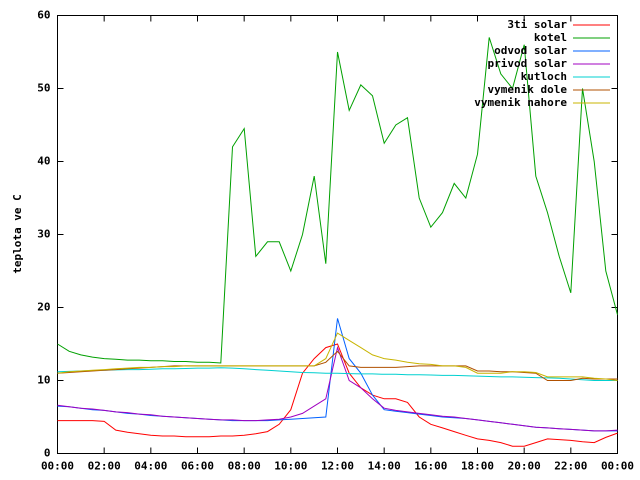  I want to click on x-tick-label: 02:00, so click(104, 466).